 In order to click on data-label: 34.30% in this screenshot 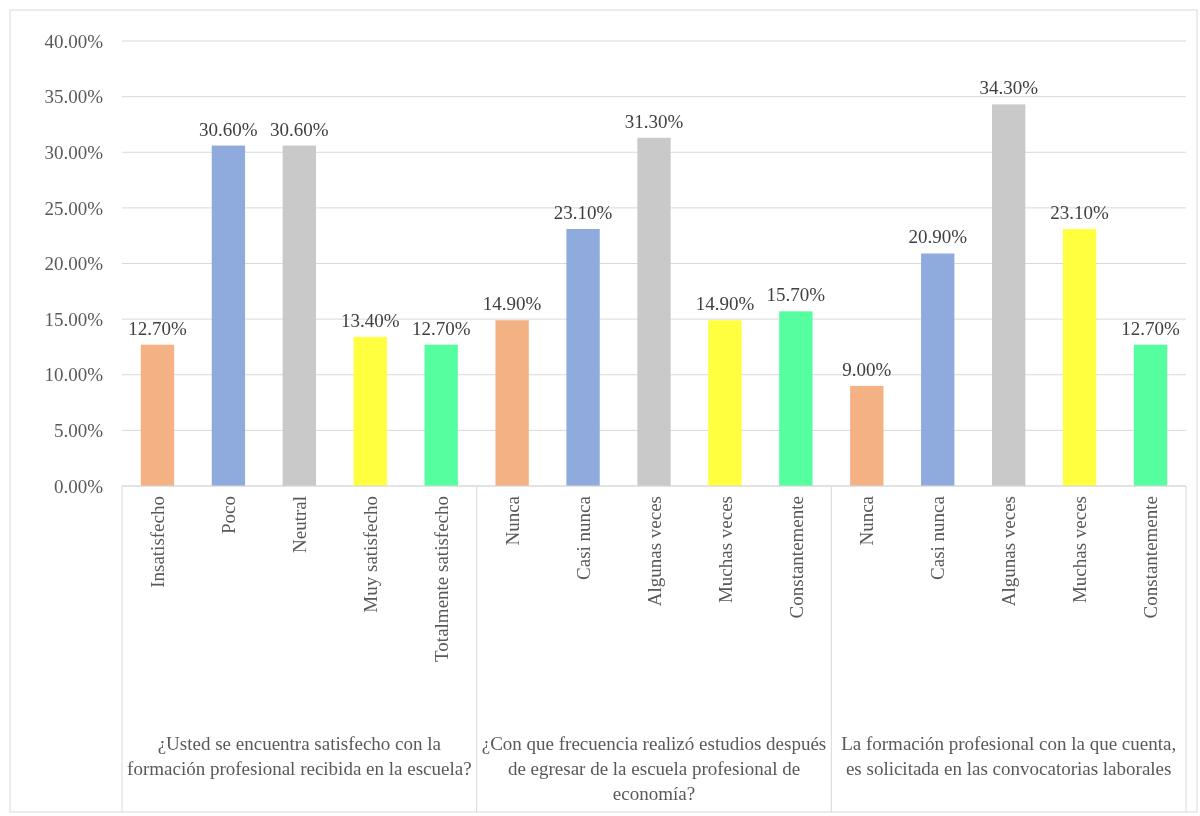, I will do `click(1009, 88)`.